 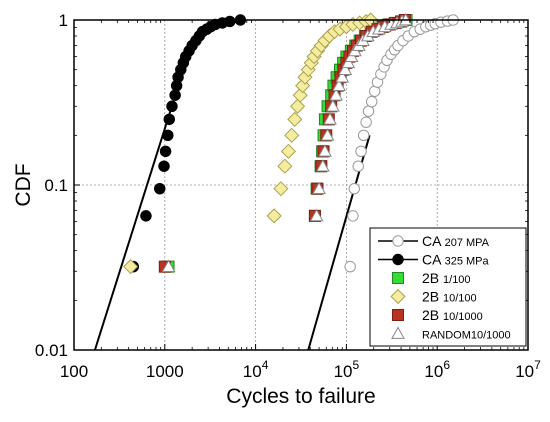 I want to click on x-tick-label: 10⁶, so click(x=437, y=369).